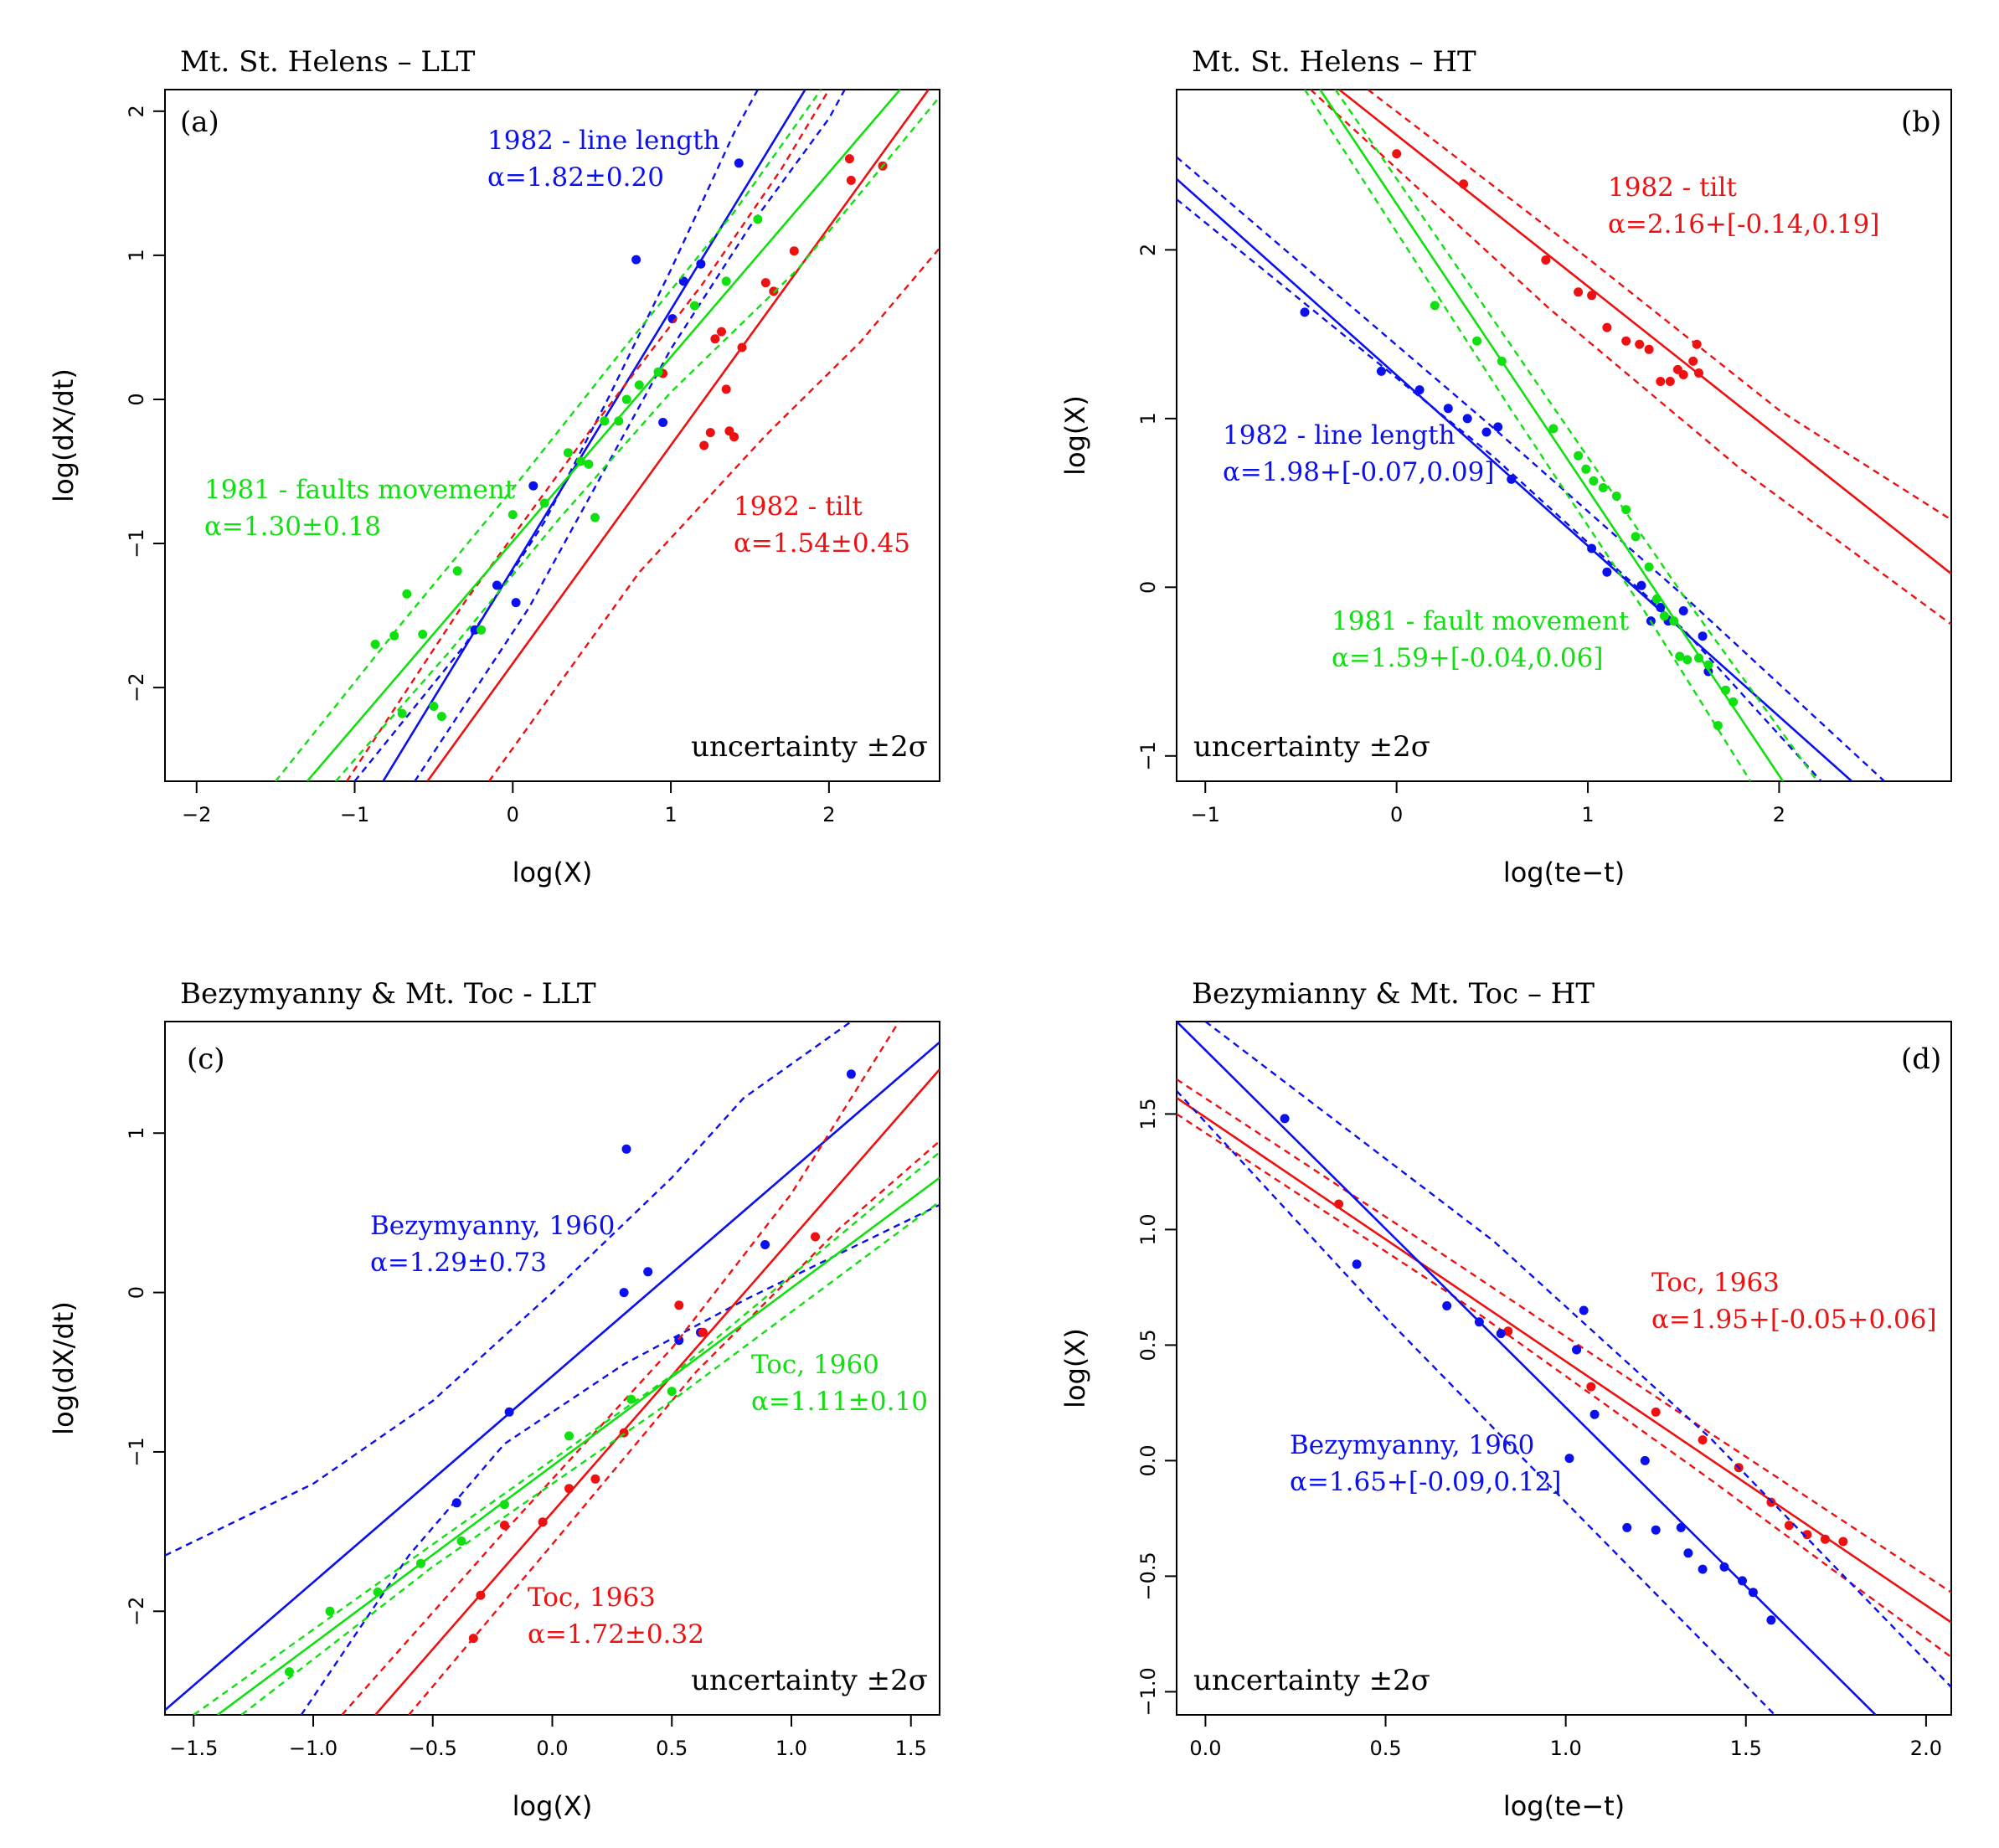  I want to click on series-label: 1982 - line length, so click(603, 141).